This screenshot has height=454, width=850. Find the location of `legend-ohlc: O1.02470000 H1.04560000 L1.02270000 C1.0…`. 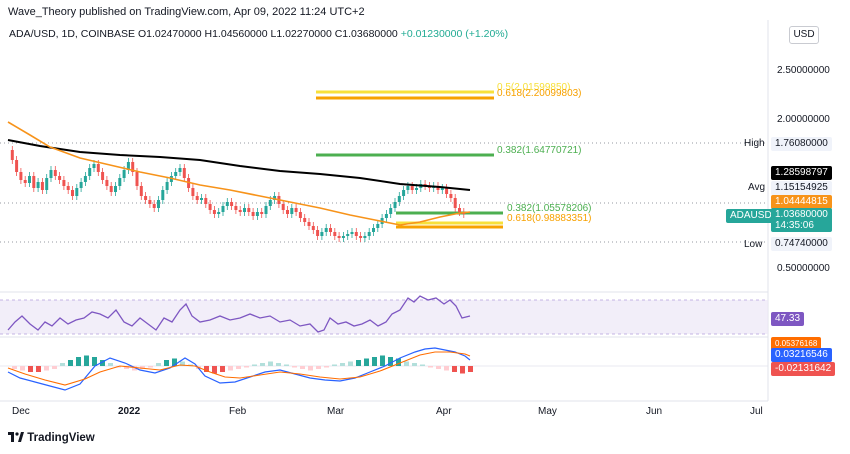

legend-ohlc: O1.02470000 H1.04560000 L1.02270000 C1.0… is located at coordinates (267, 34).